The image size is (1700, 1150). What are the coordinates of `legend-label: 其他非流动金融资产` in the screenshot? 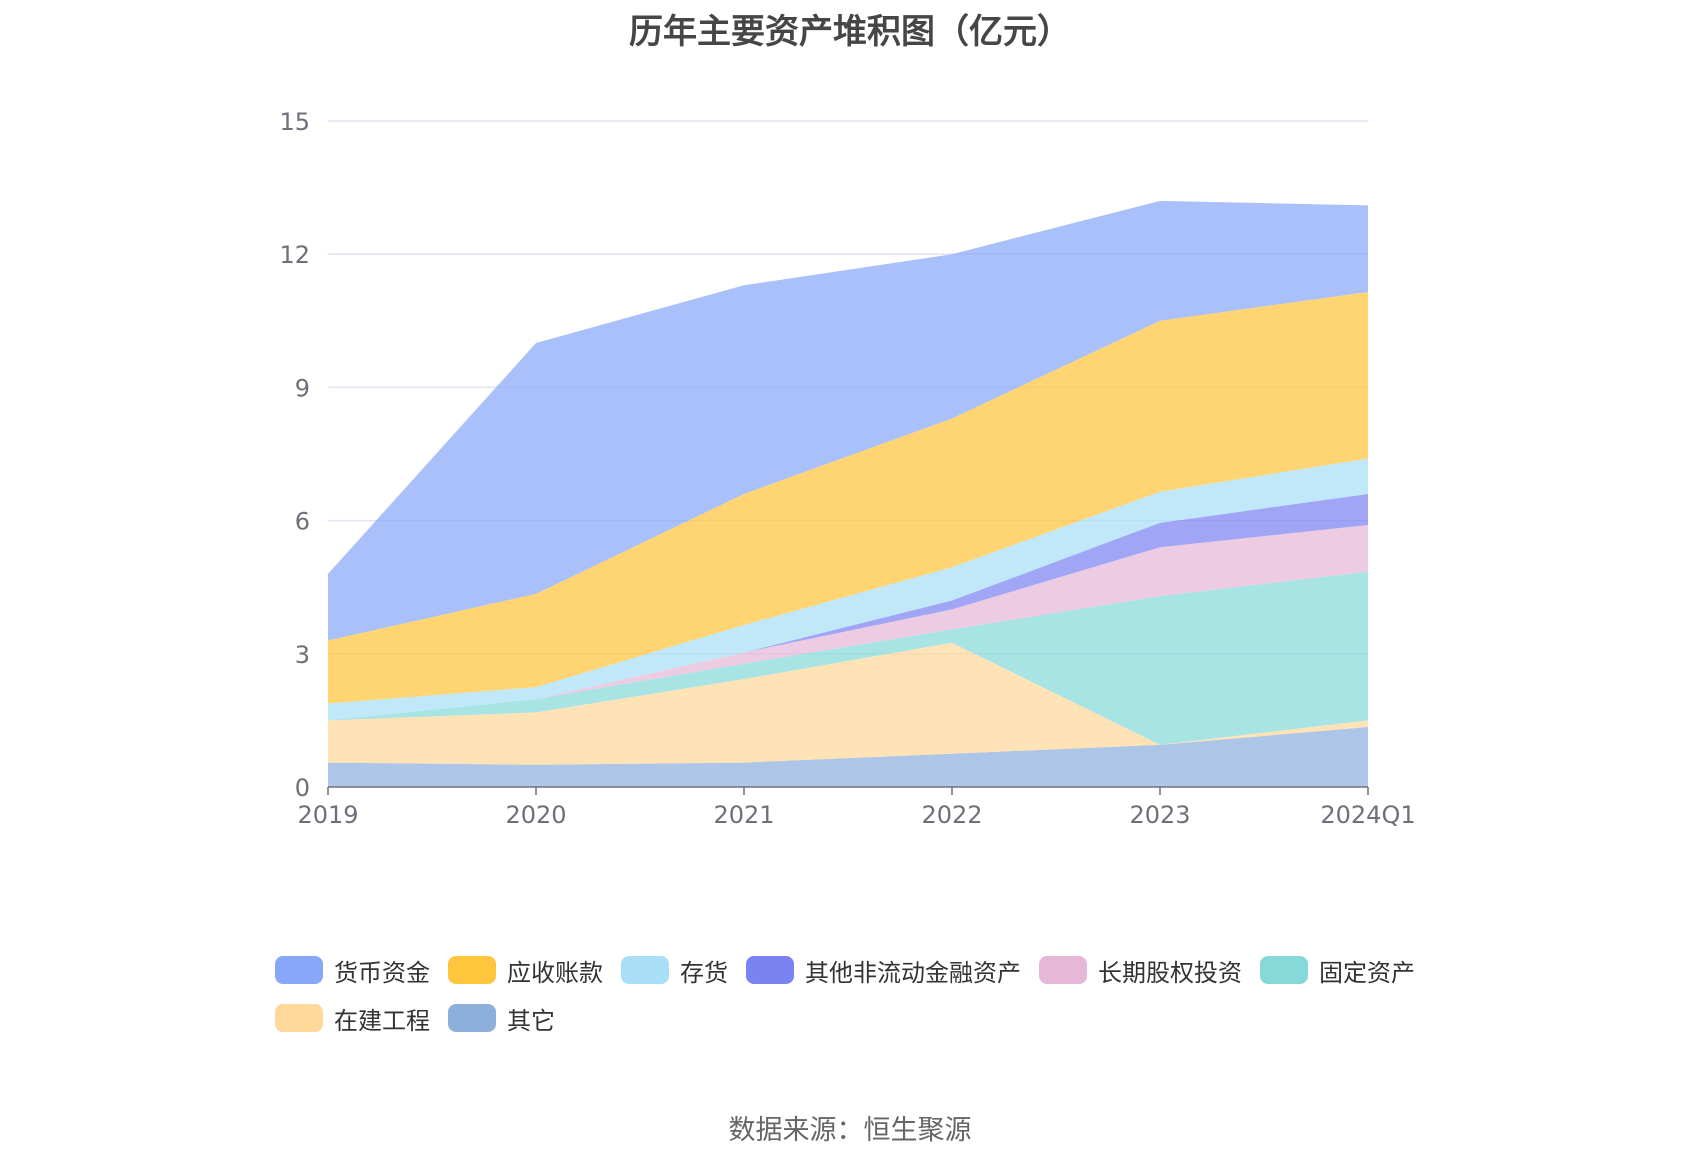 It's located at (913, 972).